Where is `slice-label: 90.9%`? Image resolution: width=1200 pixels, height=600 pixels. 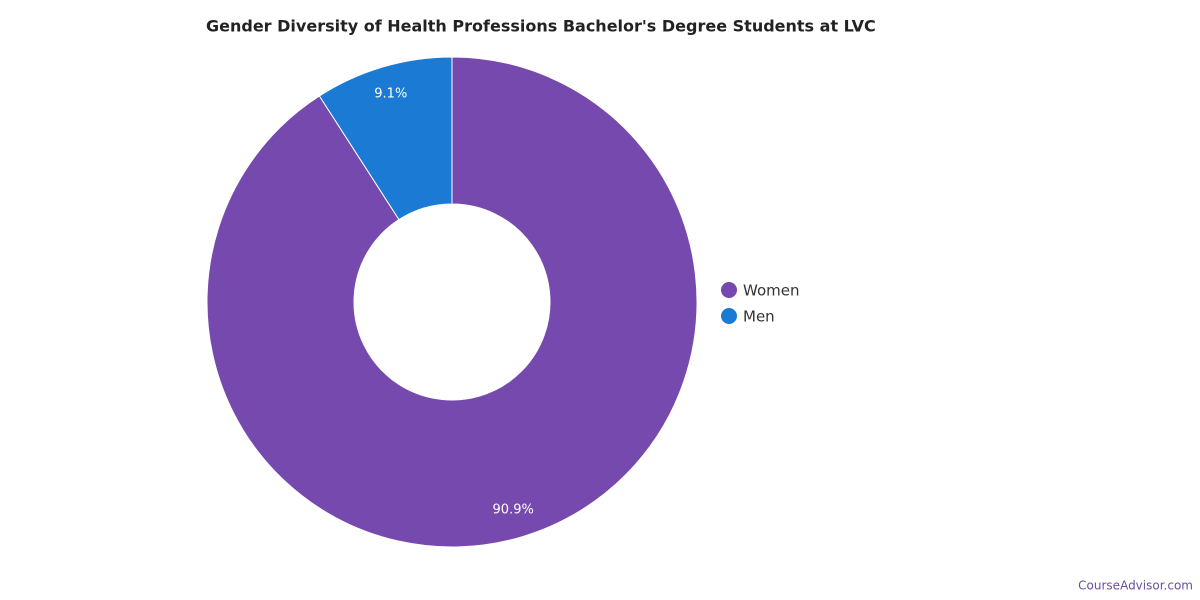
slice-label: 90.9% is located at coordinates (513, 510).